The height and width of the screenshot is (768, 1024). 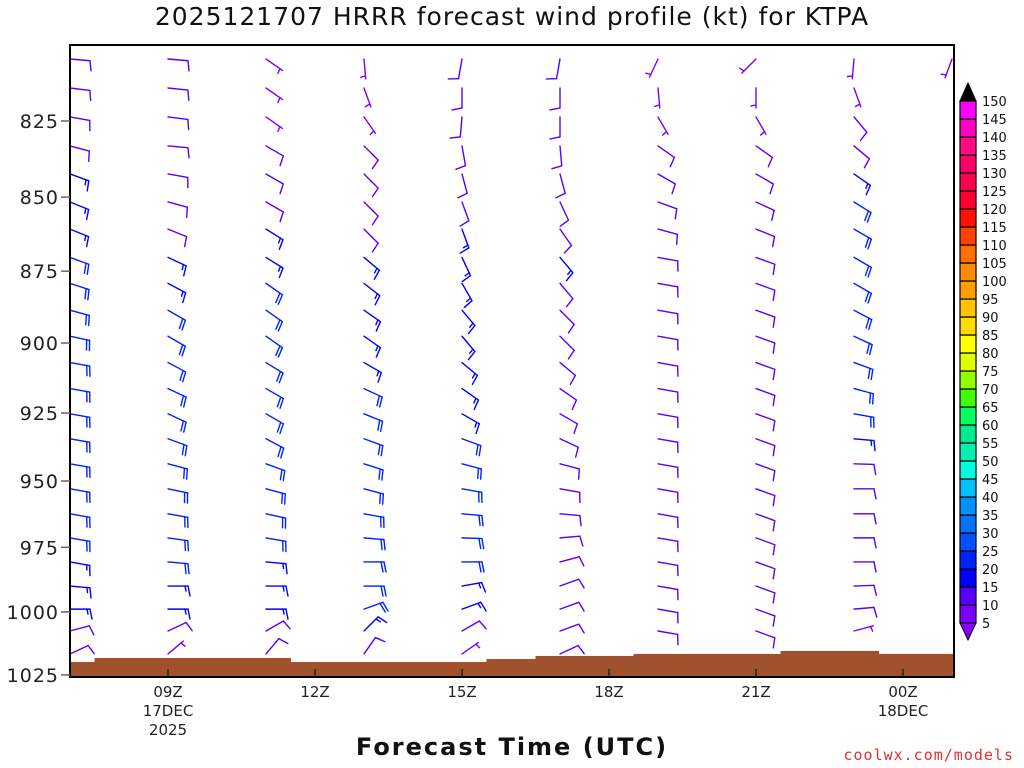 What do you see at coordinates (994, 282) in the screenshot?
I see `colorbar-label: 100` at bounding box center [994, 282].